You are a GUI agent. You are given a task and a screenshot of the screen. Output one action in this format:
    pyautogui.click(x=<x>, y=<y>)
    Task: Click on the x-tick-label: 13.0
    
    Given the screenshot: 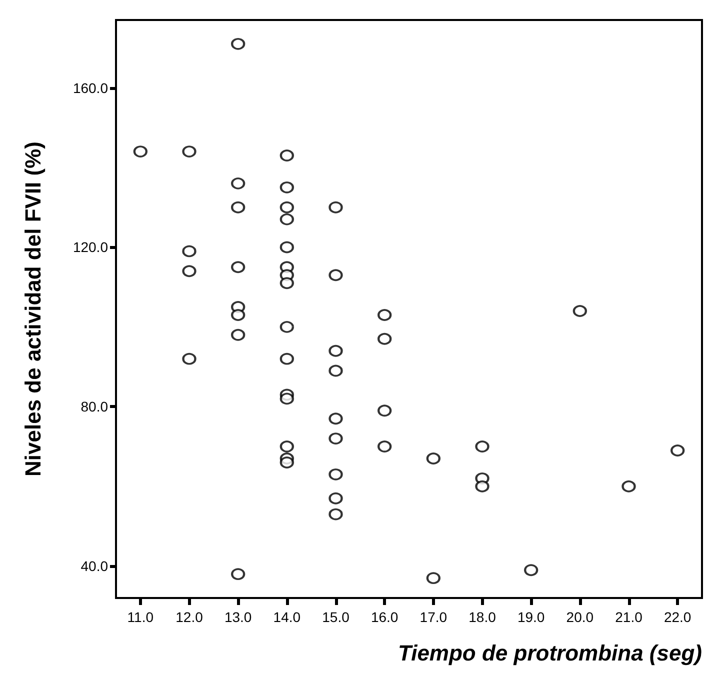 What is the action you would take?
    pyautogui.click(x=238, y=617)
    